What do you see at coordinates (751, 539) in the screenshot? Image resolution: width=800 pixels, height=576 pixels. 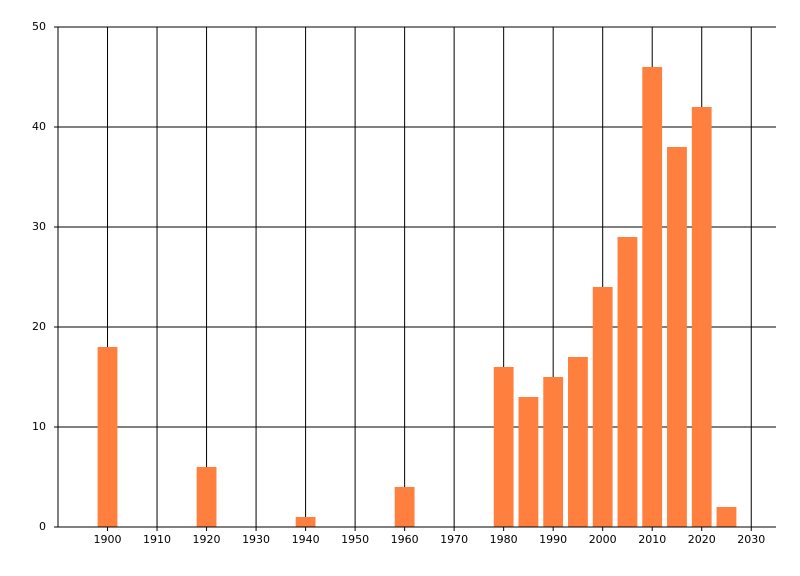 I see `x-tick-label: 2030` at bounding box center [751, 539].